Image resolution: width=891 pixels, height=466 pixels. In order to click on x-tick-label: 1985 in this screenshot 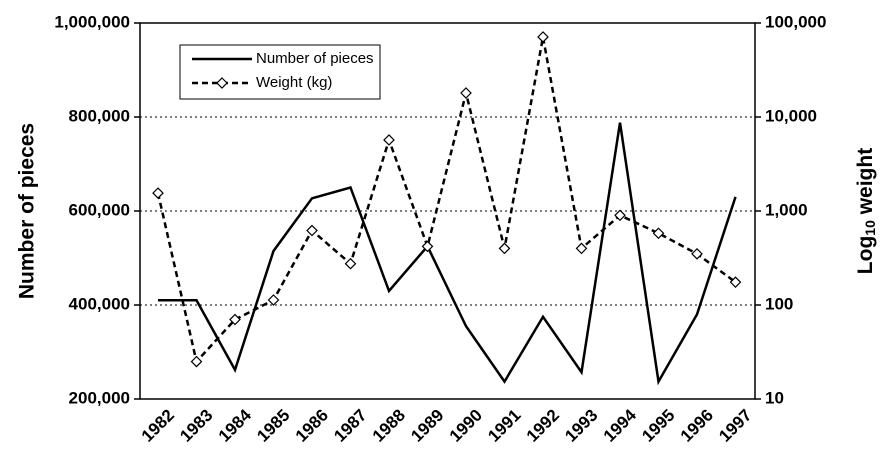, I will do `click(273, 426)`.